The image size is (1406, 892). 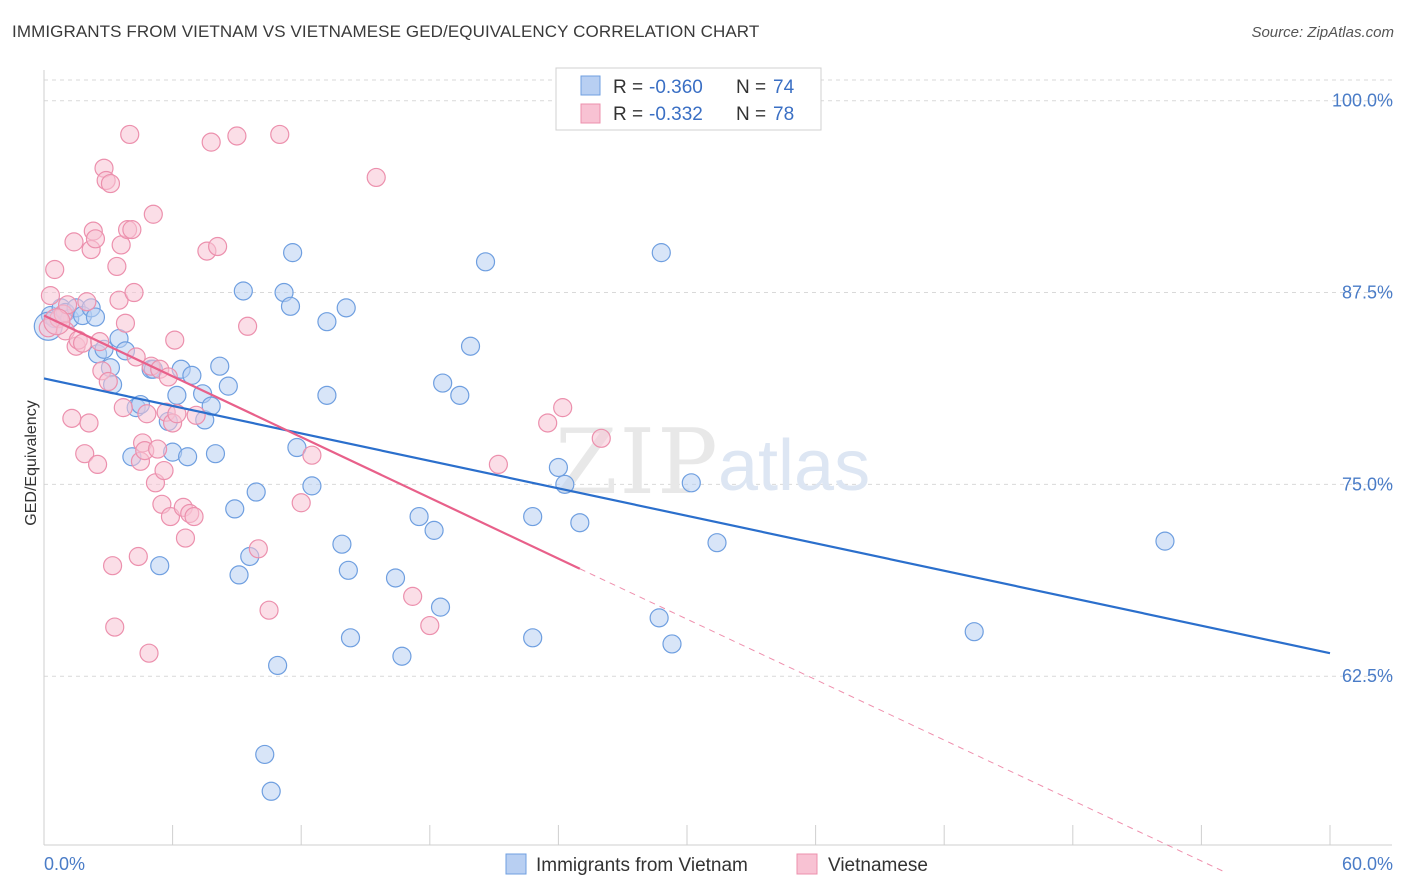 I want to click on legend-r-label-2: R =, so click(x=630, y=114).